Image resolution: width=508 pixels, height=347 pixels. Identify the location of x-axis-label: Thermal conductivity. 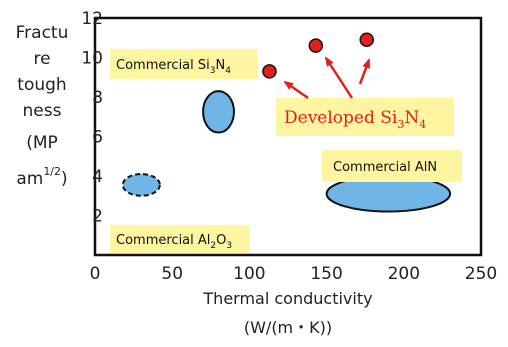
(287, 298).